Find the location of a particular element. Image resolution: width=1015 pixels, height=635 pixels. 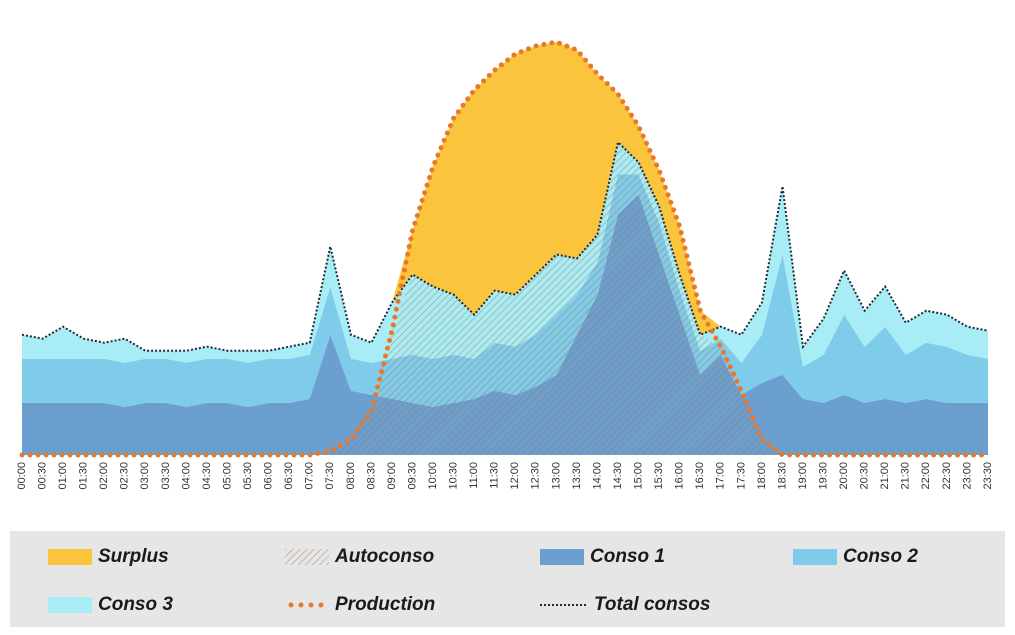

x-tick-label: 12:00 is located at coordinates (515, 476).